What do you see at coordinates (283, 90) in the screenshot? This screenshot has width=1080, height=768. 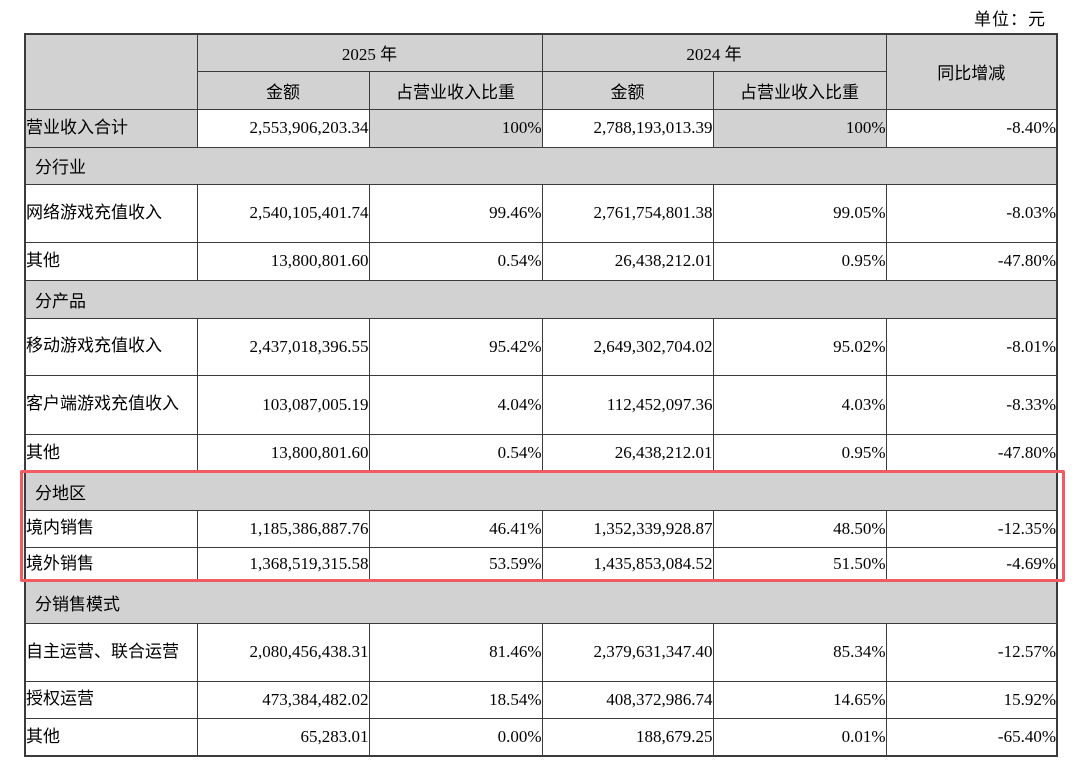 I see `header-amount-2025: 金额` at bounding box center [283, 90].